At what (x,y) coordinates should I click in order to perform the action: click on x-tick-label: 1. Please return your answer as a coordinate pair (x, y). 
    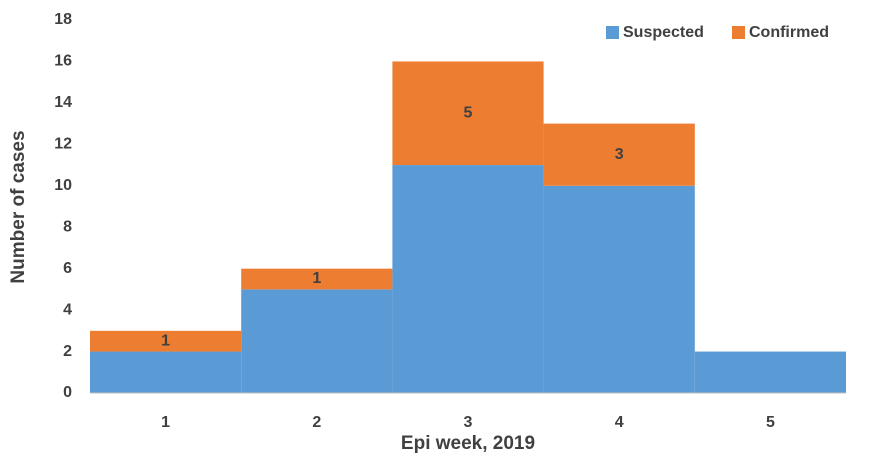
    Looking at the image, I should click on (165, 422).